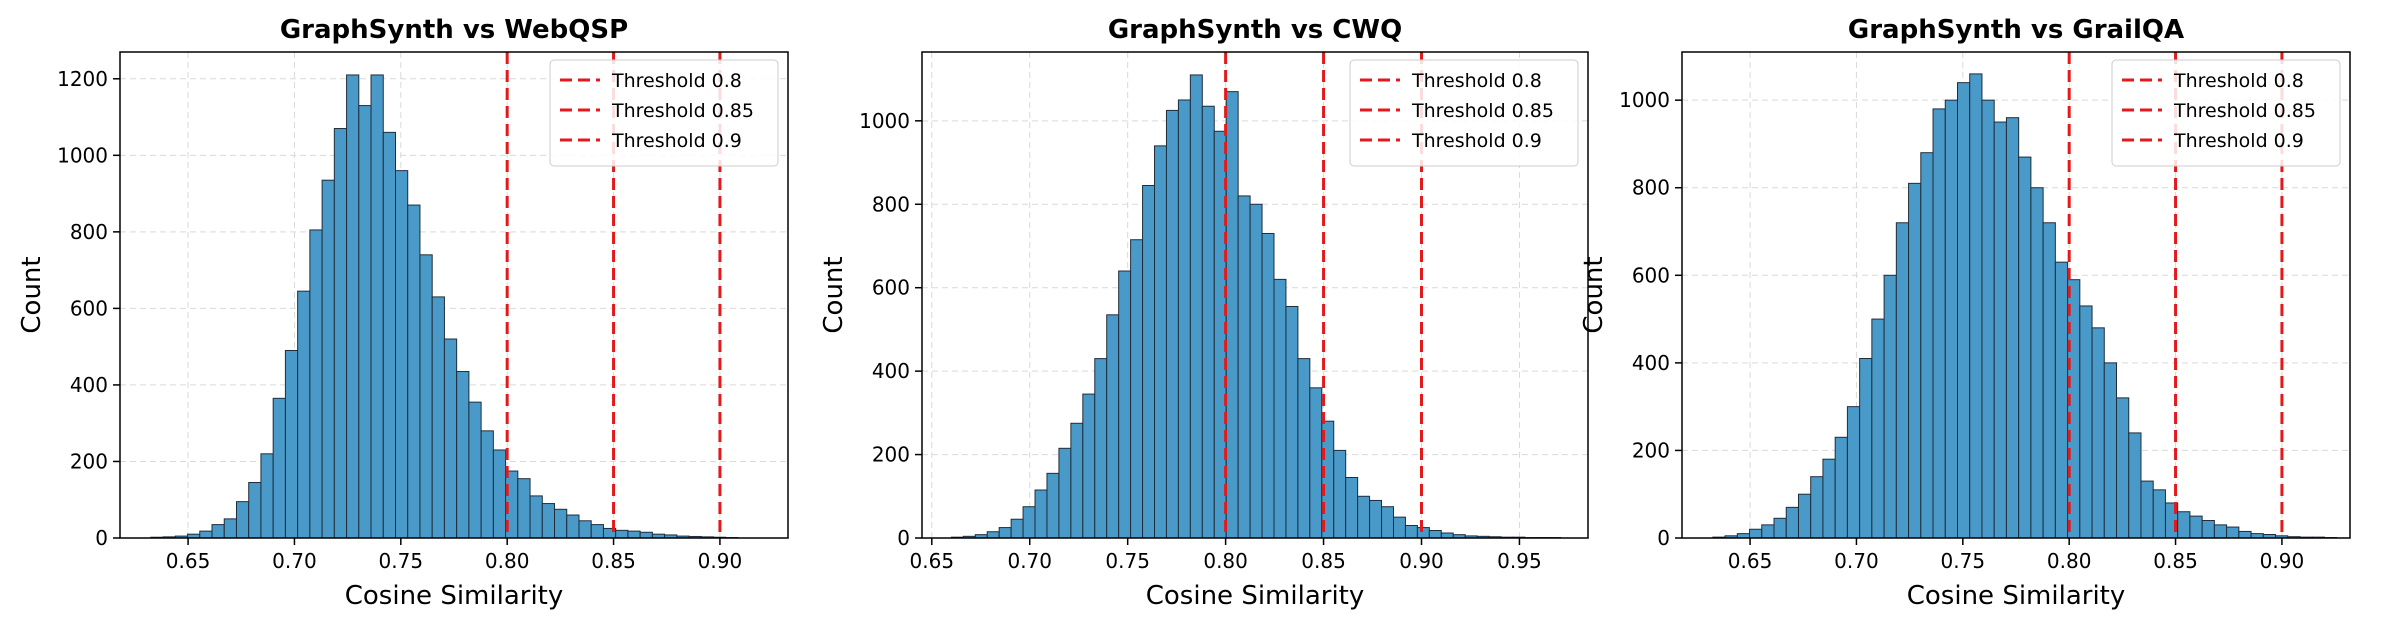  What do you see at coordinates (2016, 30) in the screenshot?
I see `chart-title: GraphSynth vs GrailQA` at bounding box center [2016, 30].